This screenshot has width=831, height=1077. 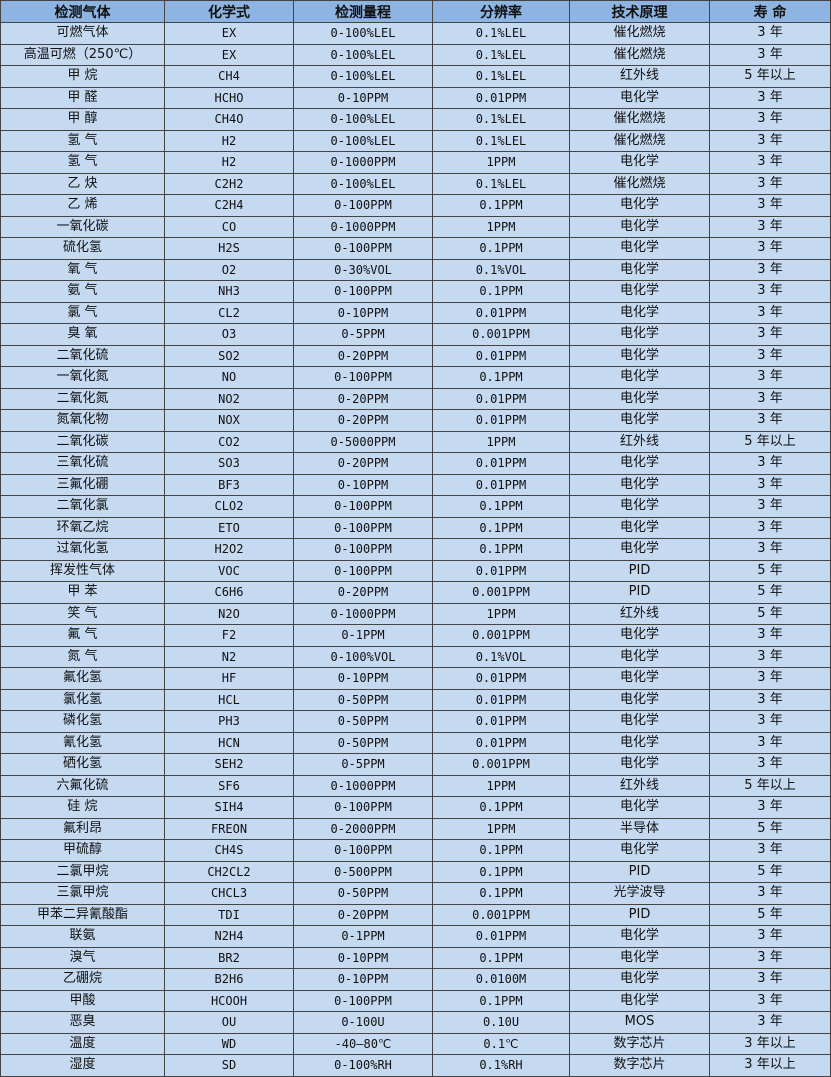 I want to click on cell-range: 0-100%VOL, so click(x=363, y=656).